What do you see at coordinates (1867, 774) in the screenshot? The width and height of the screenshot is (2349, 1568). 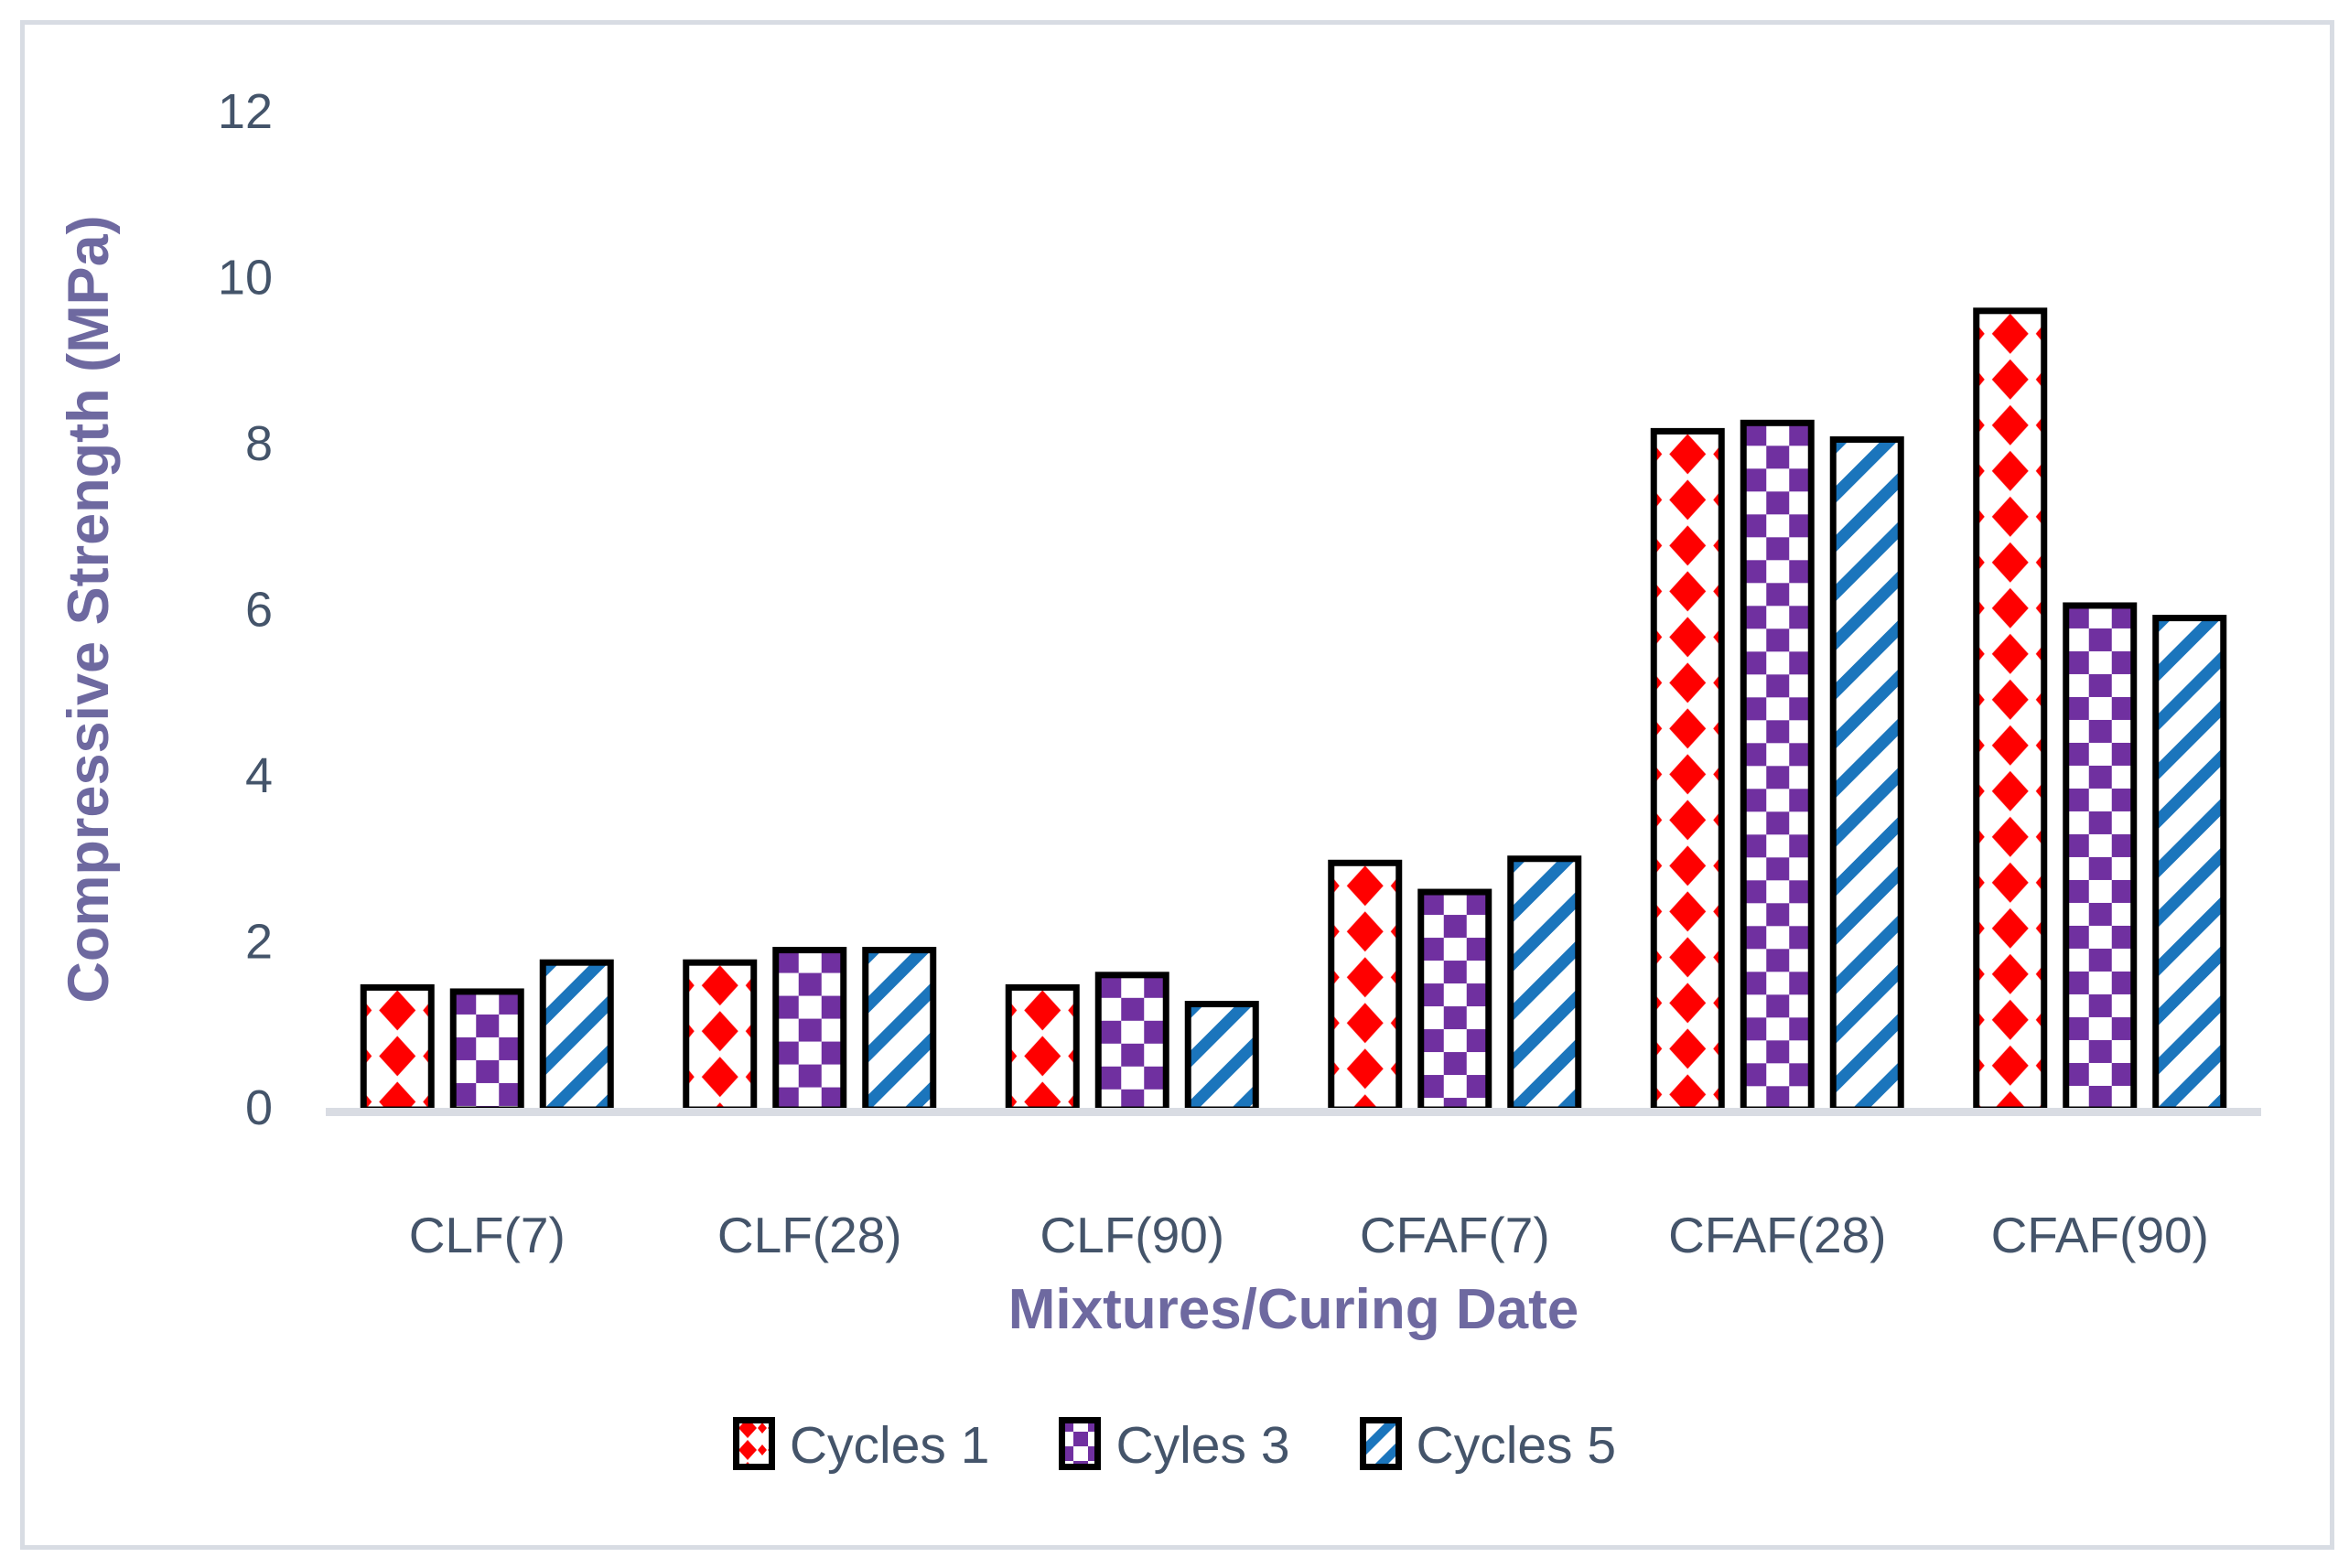 I see `bar-cycles-5-cfaf28` at bounding box center [1867, 774].